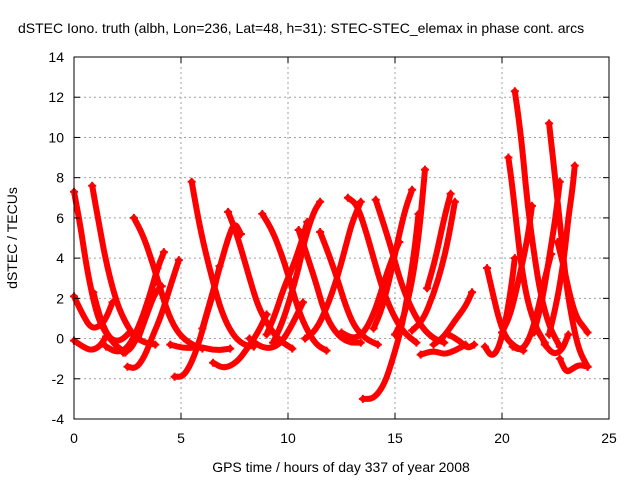  I want to click on series-arc38, so click(537, 219).